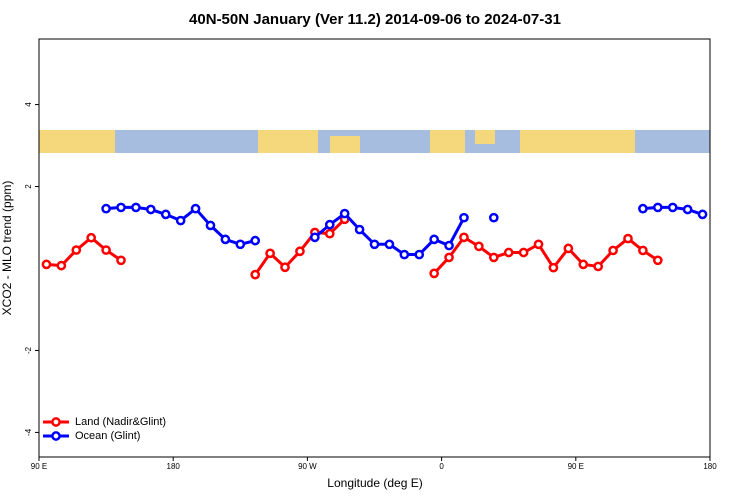  Describe the element at coordinates (120, 422) in the screenshot. I see `legend-label: Land (Nadir&Glint)` at that location.